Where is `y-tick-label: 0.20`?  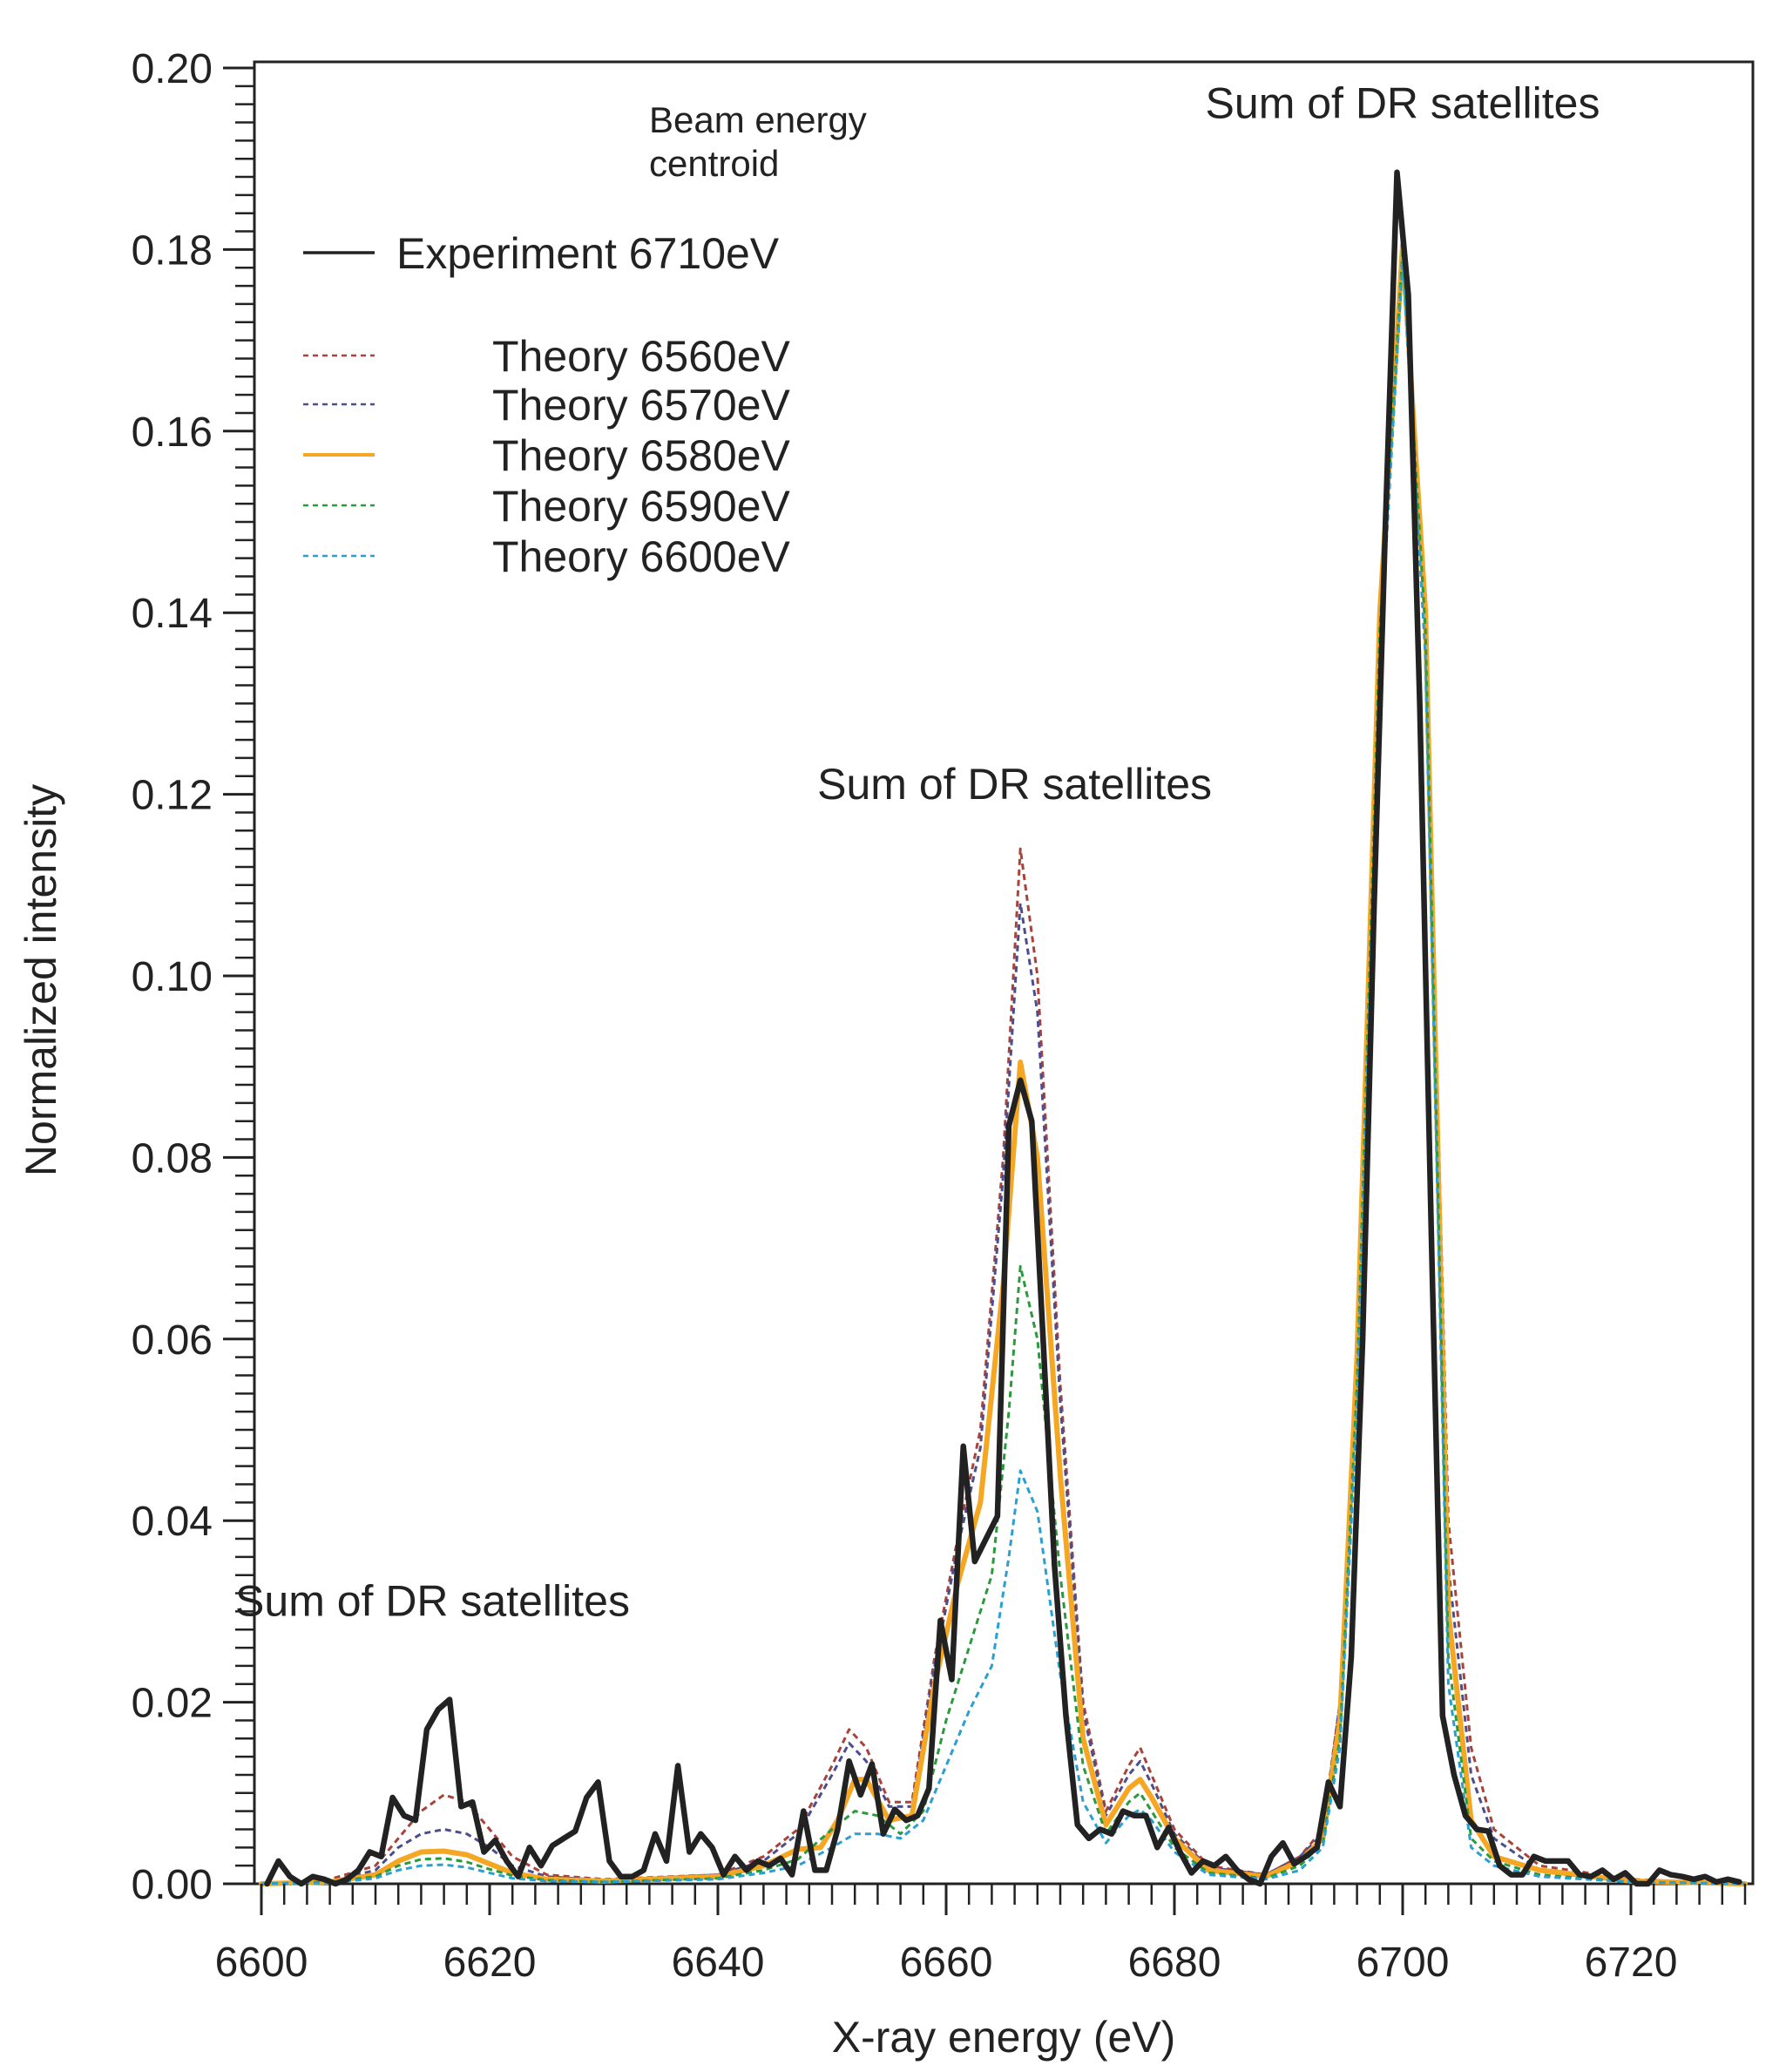 y-tick-label: 0.20 is located at coordinates (172, 69).